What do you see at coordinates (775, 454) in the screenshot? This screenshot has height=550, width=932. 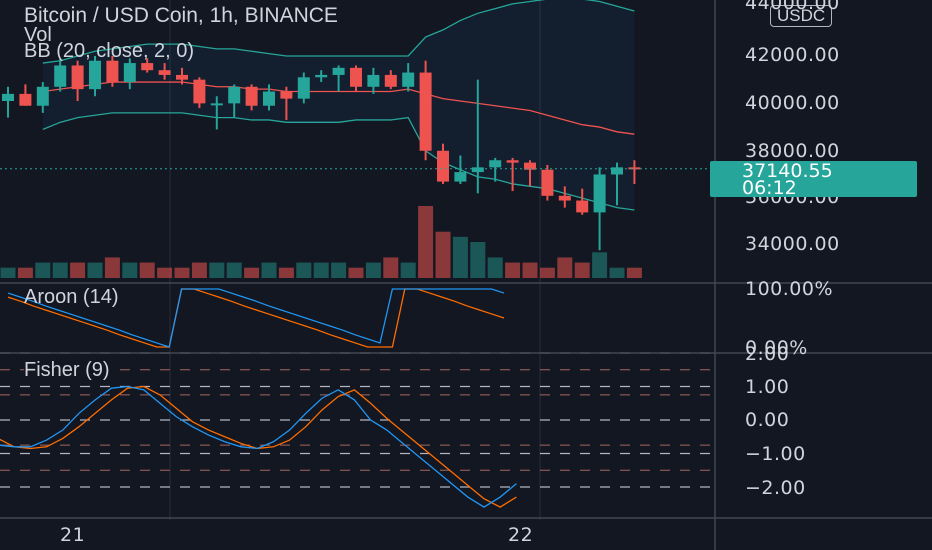 I see `fisher-tick: −1.00` at bounding box center [775, 454].